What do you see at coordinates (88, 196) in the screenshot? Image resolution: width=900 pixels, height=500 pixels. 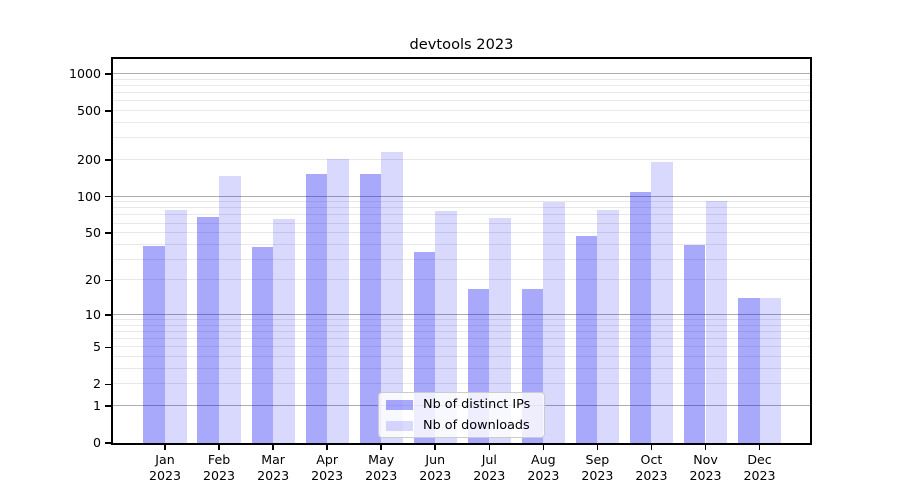 I see `y-tick-label: 100` at bounding box center [88, 196].